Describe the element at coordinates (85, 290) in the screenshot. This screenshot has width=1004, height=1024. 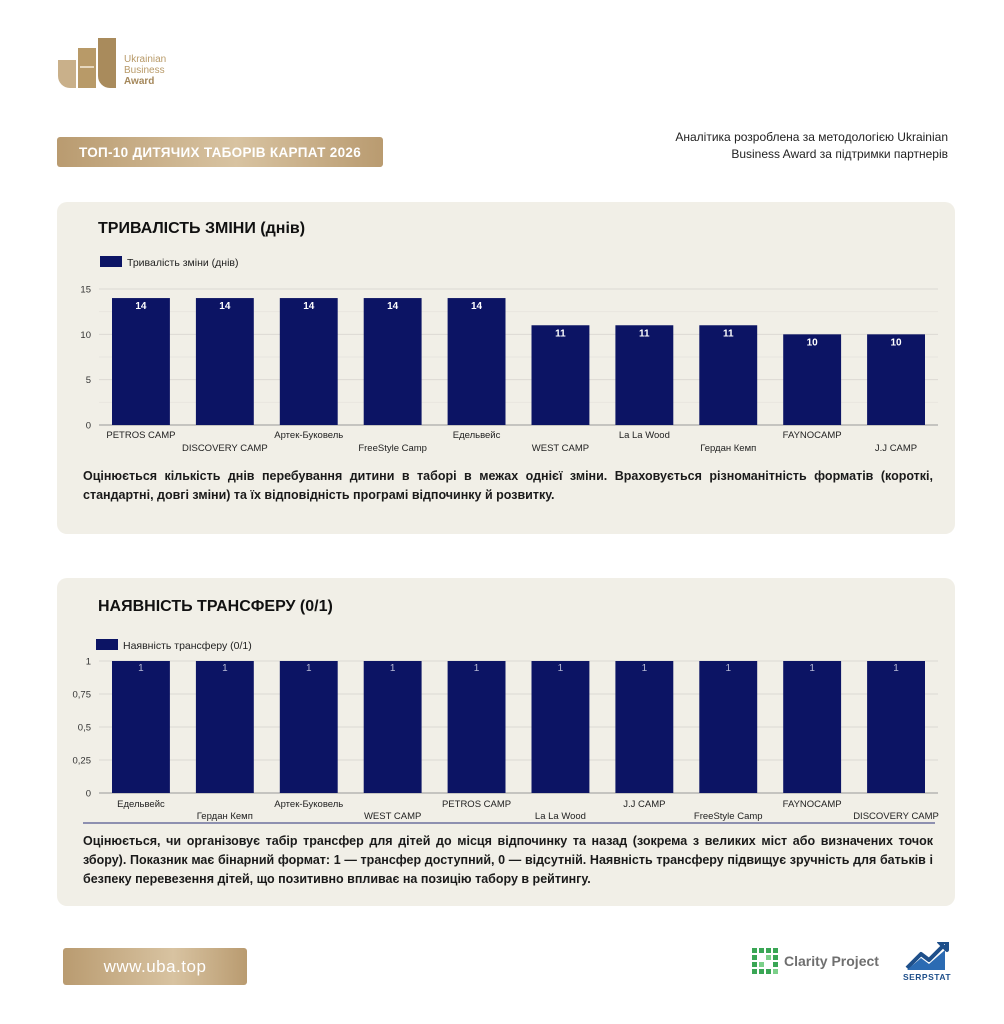
I see `y-tick-label: 15` at that location.